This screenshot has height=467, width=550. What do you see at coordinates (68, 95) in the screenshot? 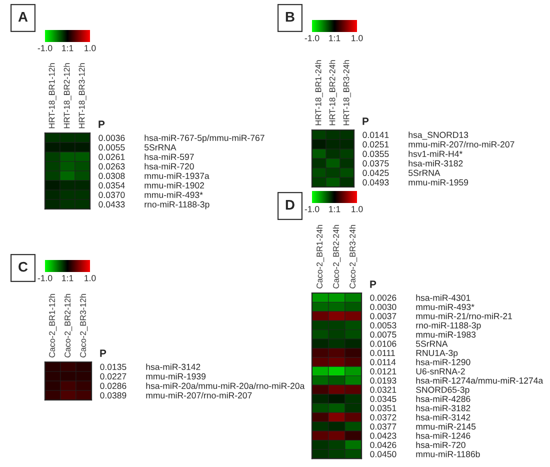
I see `x-tick-label: HRT-18_BR2-12h` at bounding box center [68, 95].